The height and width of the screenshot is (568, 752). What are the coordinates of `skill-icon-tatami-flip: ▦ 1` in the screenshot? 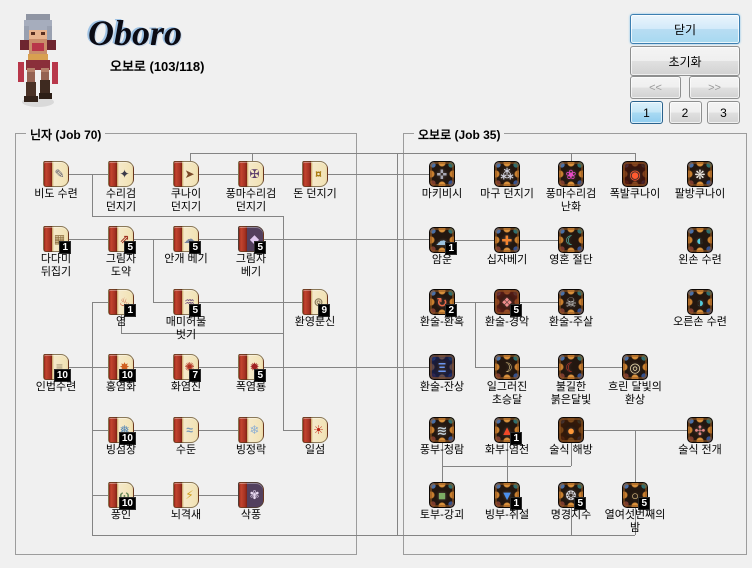 It's located at (57, 240).